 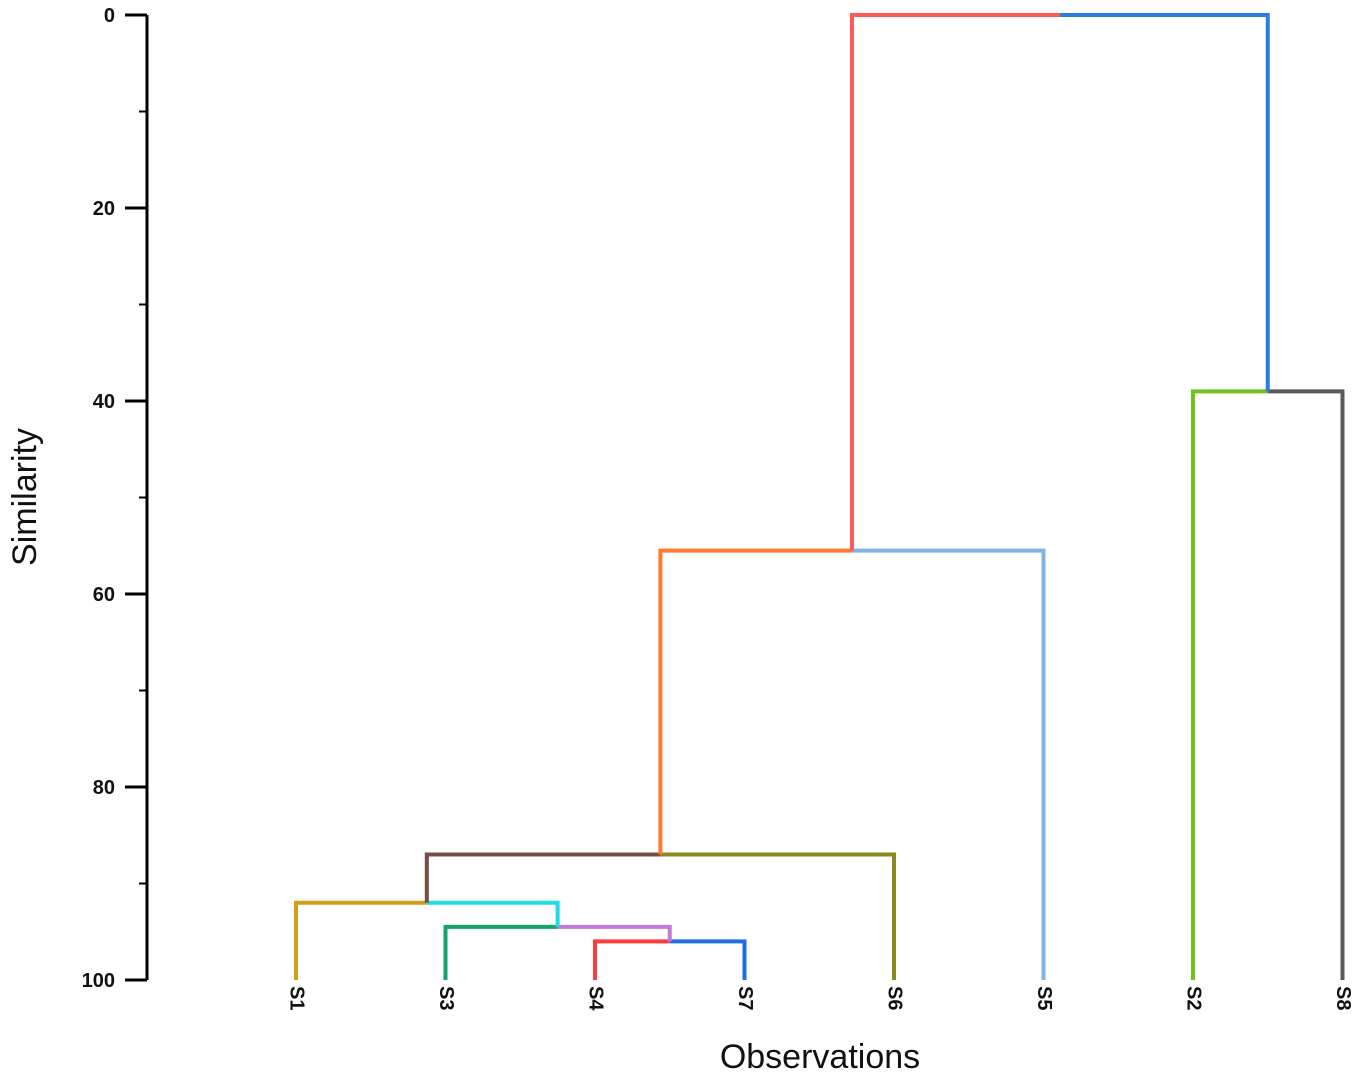 What do you see at coordinates (745, 998) in the screenshot?
I see `leaf-label: S7` at bounding box center [745, 998].